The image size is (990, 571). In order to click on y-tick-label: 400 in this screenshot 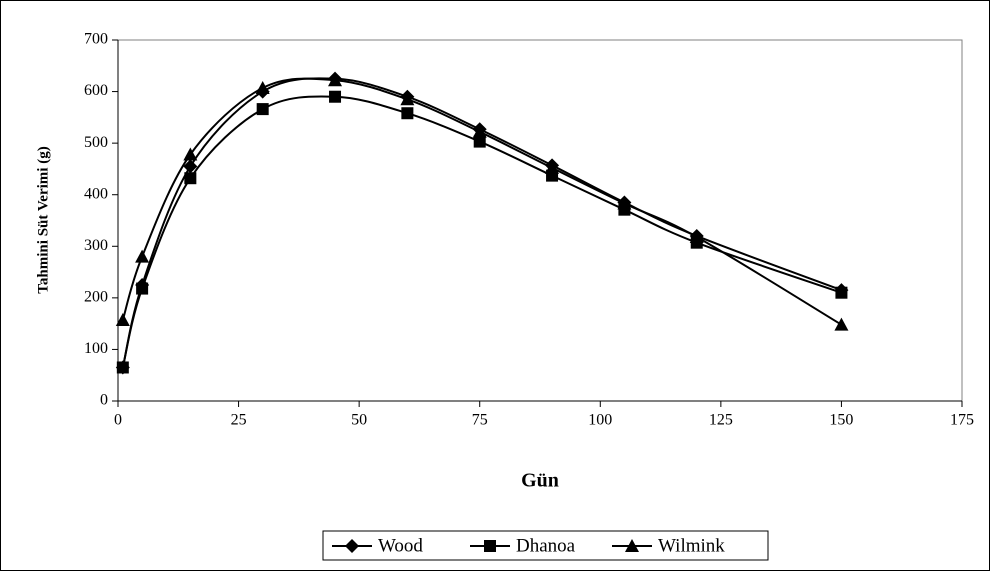, I will do `click(96, 193)`.